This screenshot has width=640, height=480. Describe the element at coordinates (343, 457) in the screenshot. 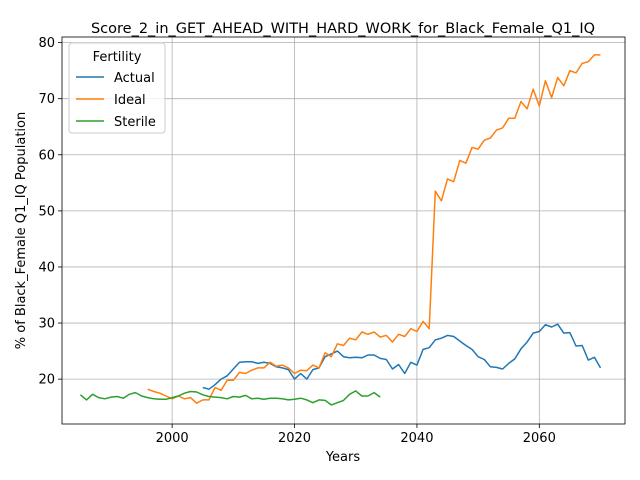

I see `x-axis-label: Years` at that location.